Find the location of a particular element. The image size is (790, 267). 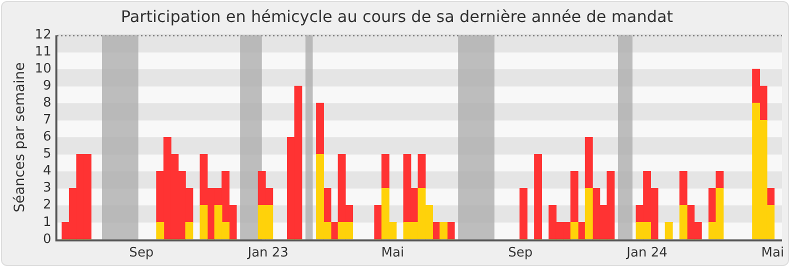

y-tick-label: 7 is located at coordinates (47, 120).